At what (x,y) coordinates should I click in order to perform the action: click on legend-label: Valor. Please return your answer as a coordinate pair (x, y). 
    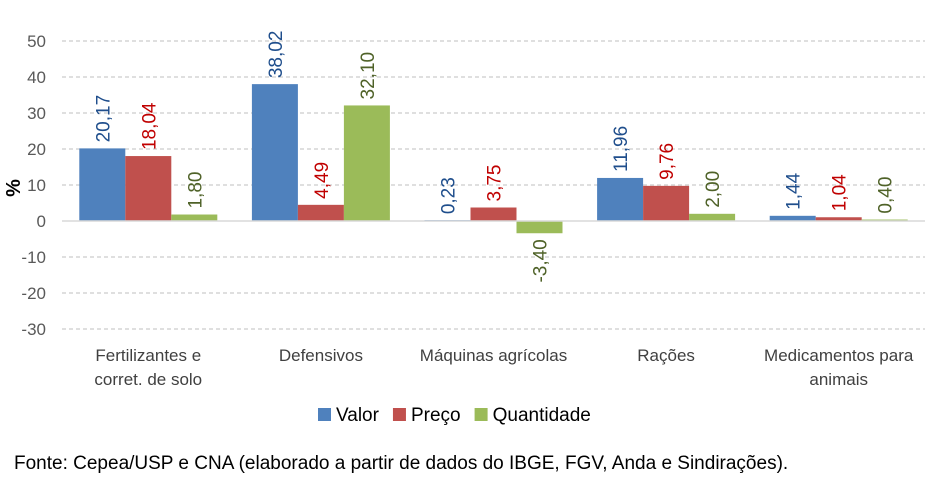
    Looking at the image, I should click on (358, 415).